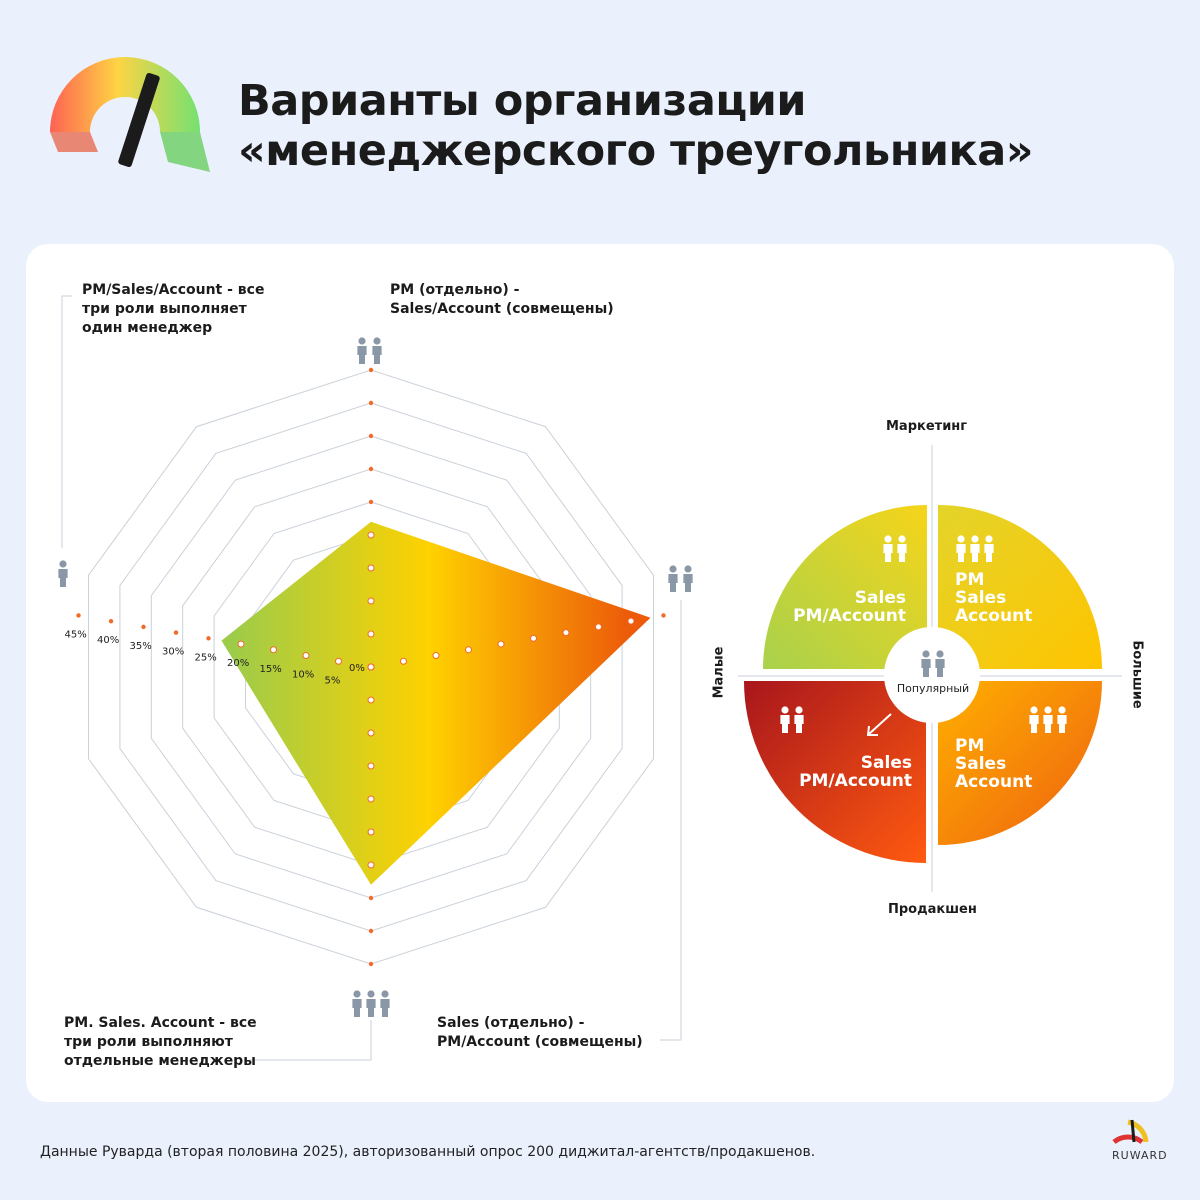  Describe the element at coordinates (511, 1023) in the screenshot. I see `label-line: Sales (отдельно) -` at that location.